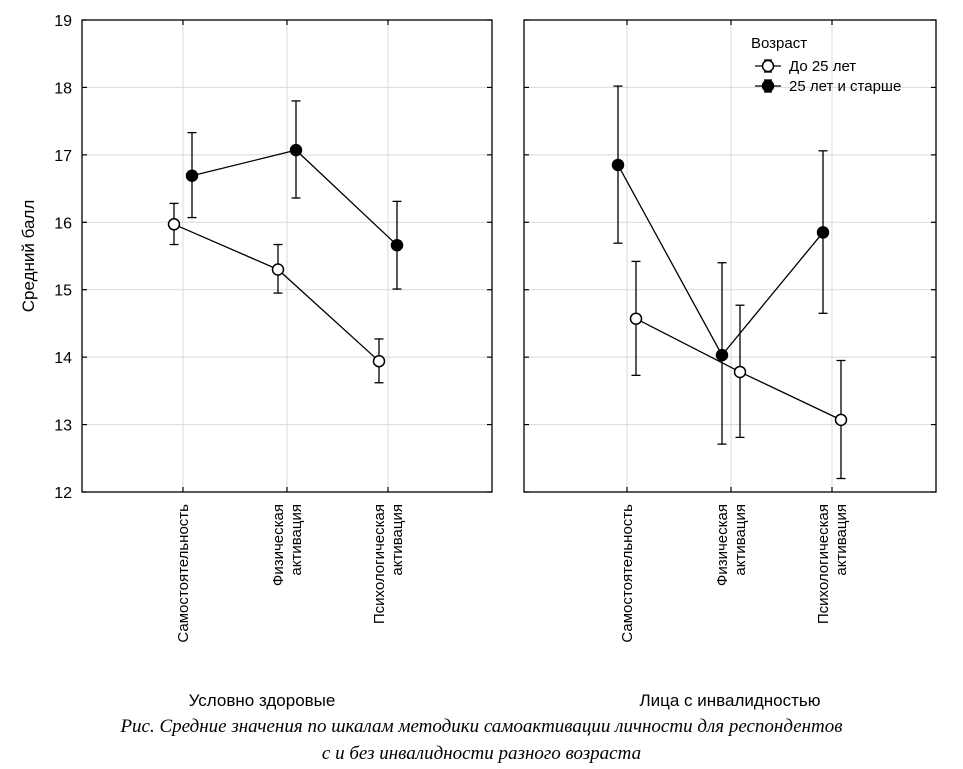 The height and width of the screenshot is (769, 963). What do you see at coordinates (63, 156) in the screenshot?
I see `y-tick-label: 17` at bounding box center [63, 156].